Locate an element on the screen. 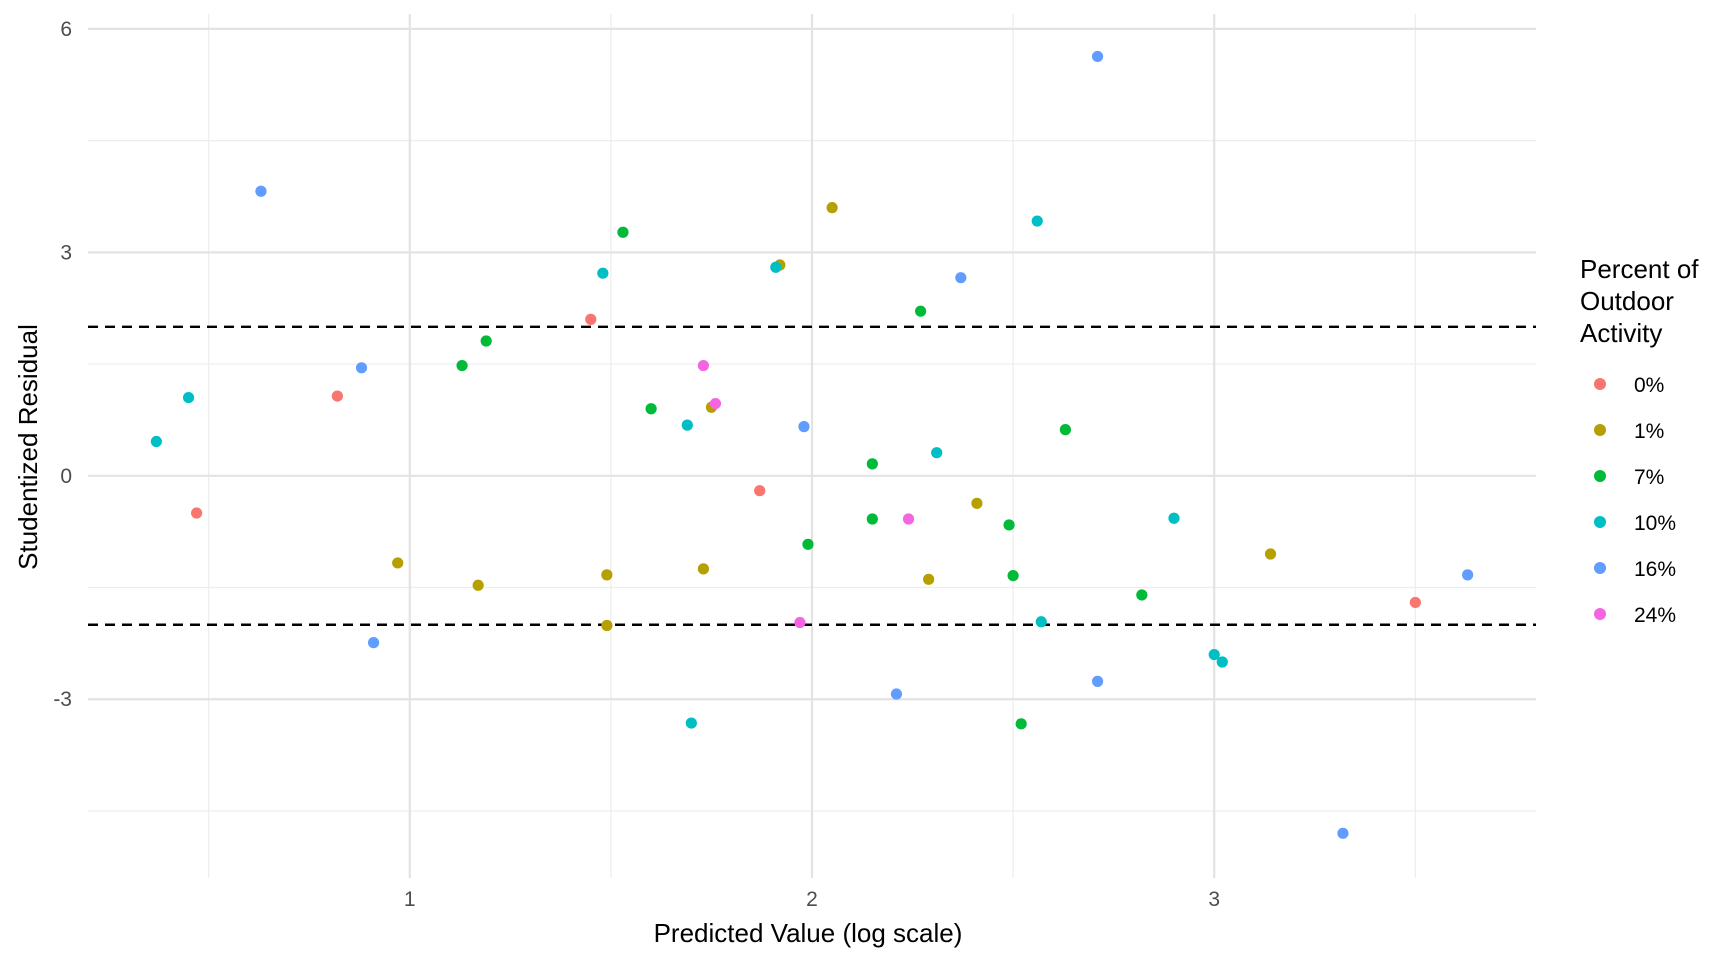 Image resolution: width=1728 pixels, height=965 pixels. x-tick-label: 1 is located at coordinates (410, 899).